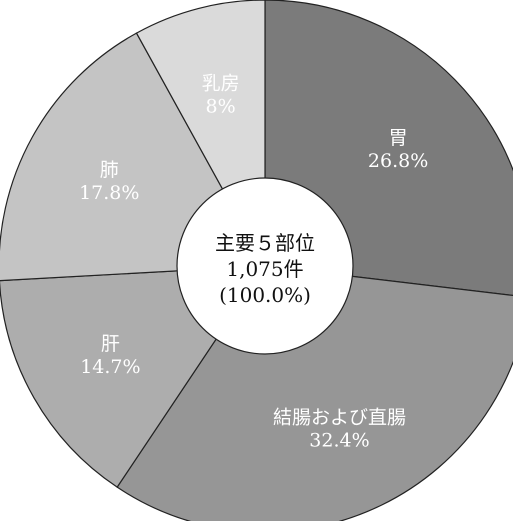 This screenshot has width=513, height=521. I want to click on slice-name-label: 肺, so click(109, 170).